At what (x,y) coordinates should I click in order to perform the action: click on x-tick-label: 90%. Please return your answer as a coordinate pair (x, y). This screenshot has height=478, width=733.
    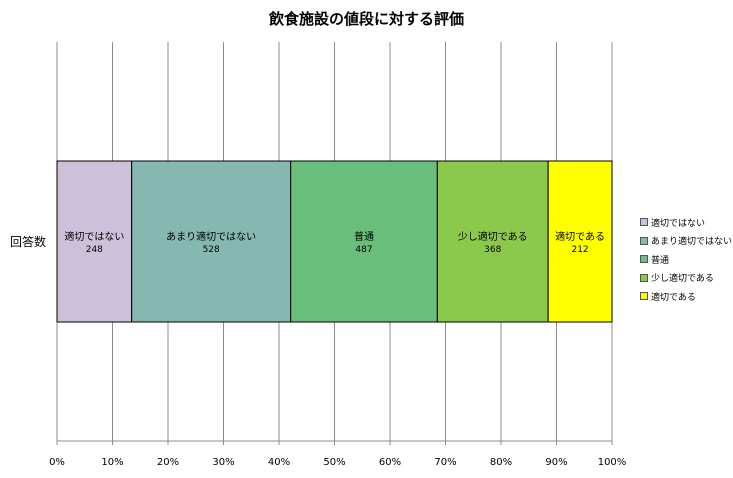
    Looking at the image, I should click on (556, 462).